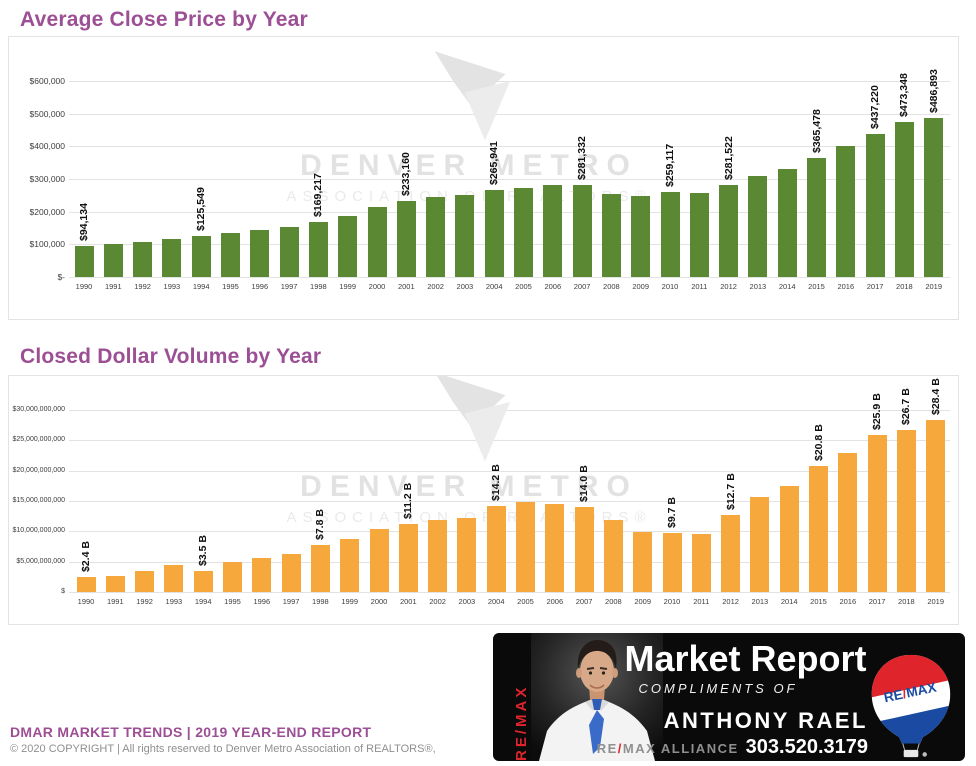 The image size is (976, 766). What do you see at coordinates (732, 747) in the screenshot?
I see `agent-contact-row: RE/MAX ALLIANCE 303.520.3179` at bounding box center [732, 747].